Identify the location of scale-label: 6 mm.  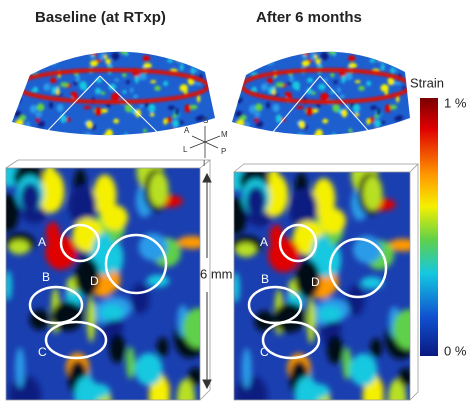
(216, 273).